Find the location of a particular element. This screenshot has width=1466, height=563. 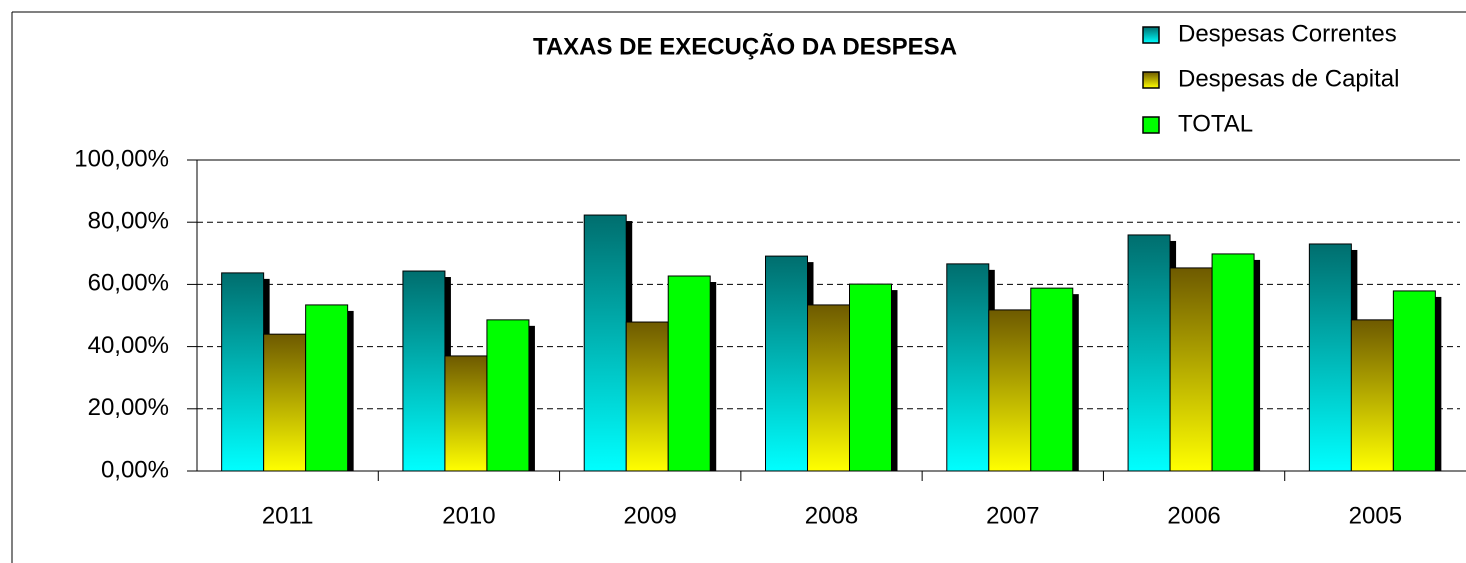

legend-label: Despesas de Capital is located at coordinates (1288, 78).